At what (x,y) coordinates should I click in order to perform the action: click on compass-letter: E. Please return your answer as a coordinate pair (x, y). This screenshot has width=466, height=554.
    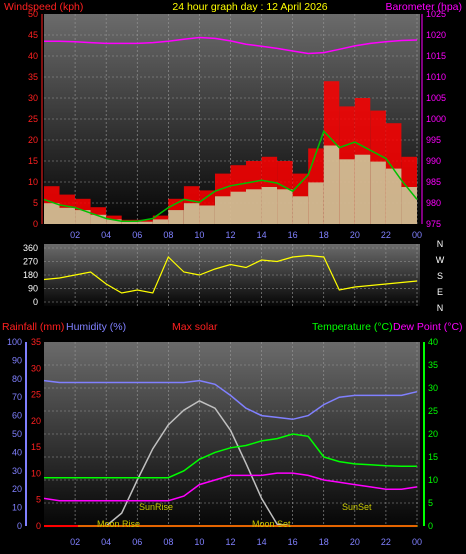
    Looking at the image, I should click on (440, 292).